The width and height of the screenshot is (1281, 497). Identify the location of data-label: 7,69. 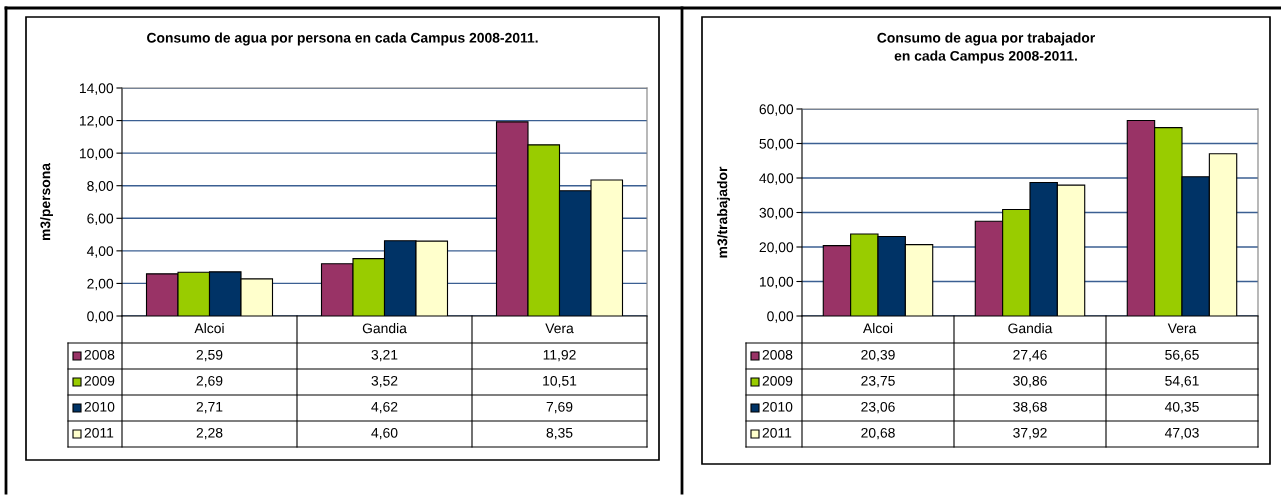
(559, 407).